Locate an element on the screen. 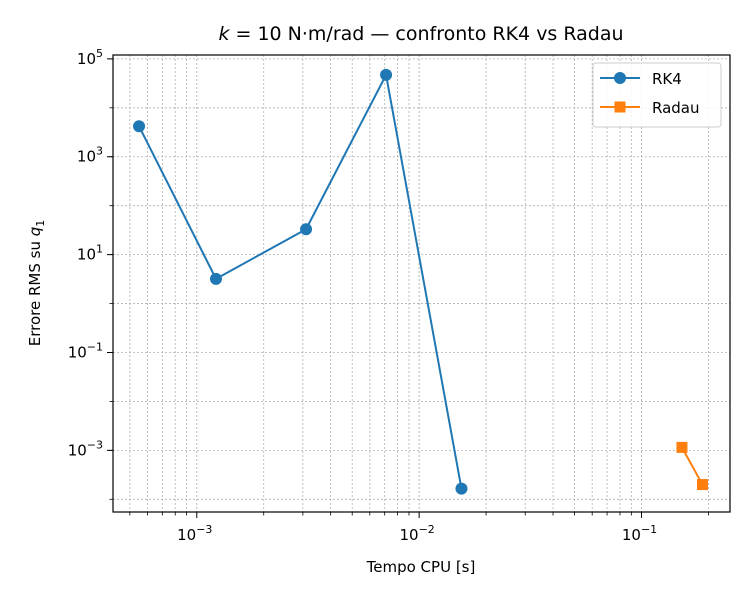 The image size is (750, 600). x-tick-label: 10⁻³ is located at coordinates (194, 533).